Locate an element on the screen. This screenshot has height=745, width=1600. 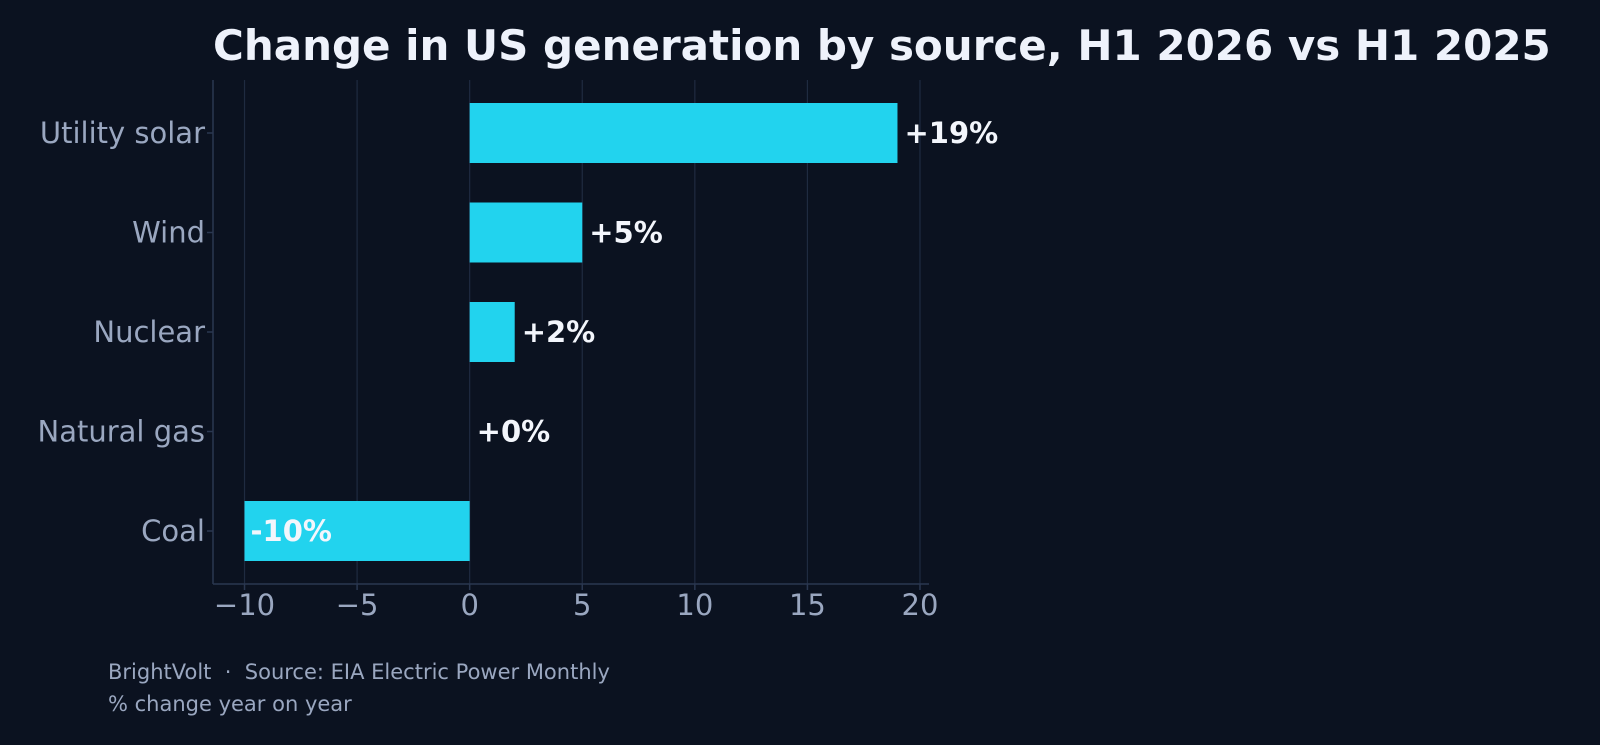
category-label: Wind is located at coordinates (168, 233).